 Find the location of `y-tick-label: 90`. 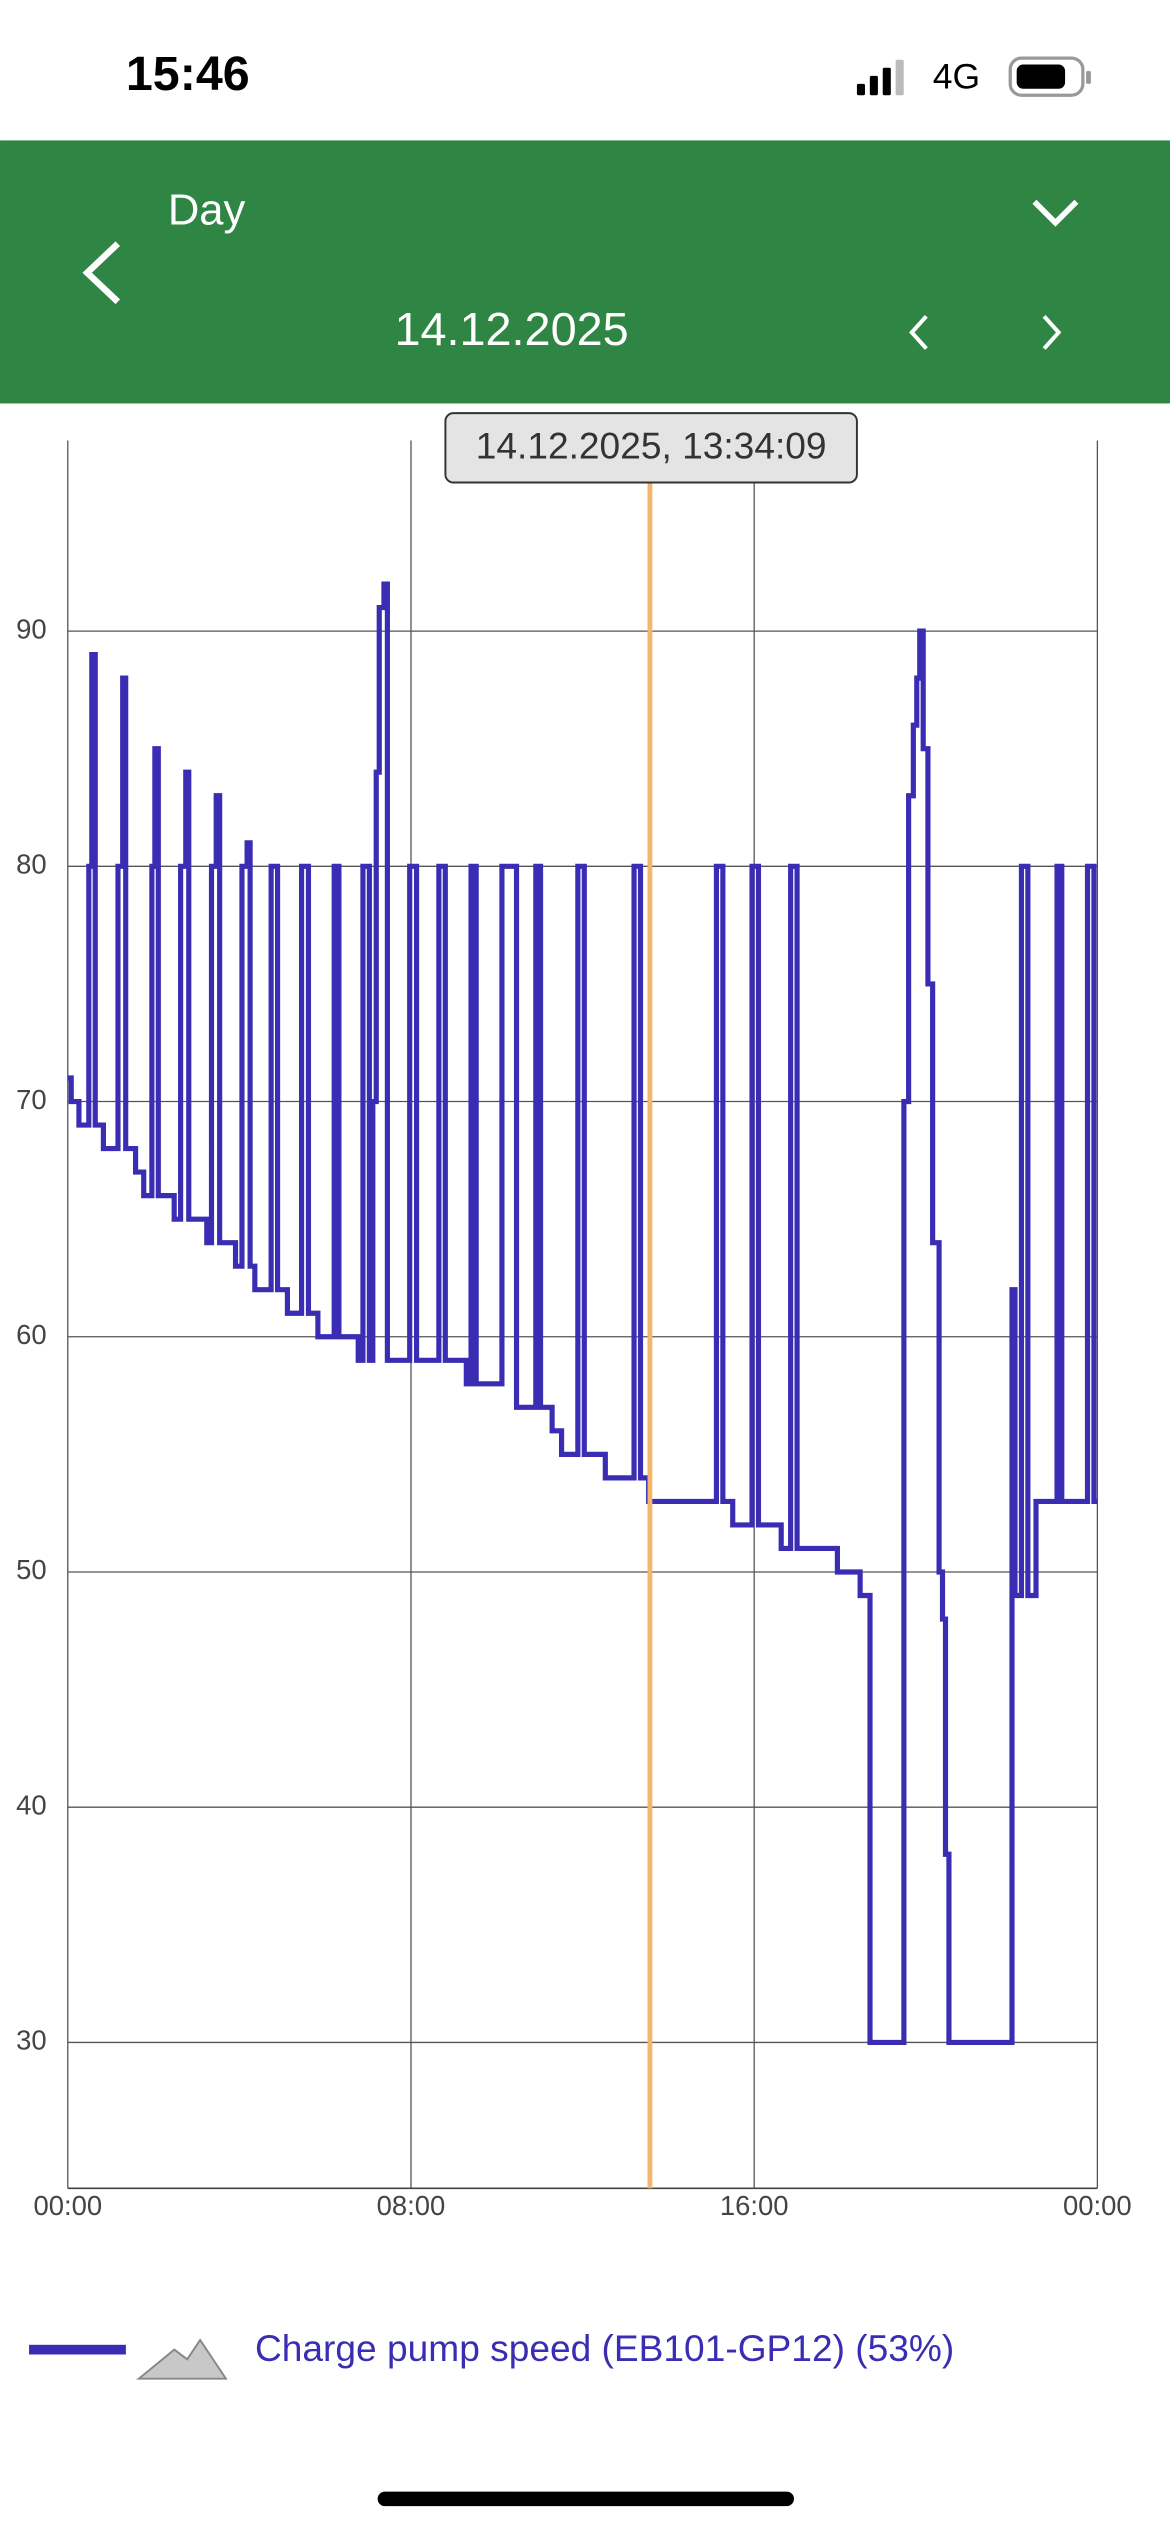

y-tick-label: 90 is located at coordinates (31, 628).